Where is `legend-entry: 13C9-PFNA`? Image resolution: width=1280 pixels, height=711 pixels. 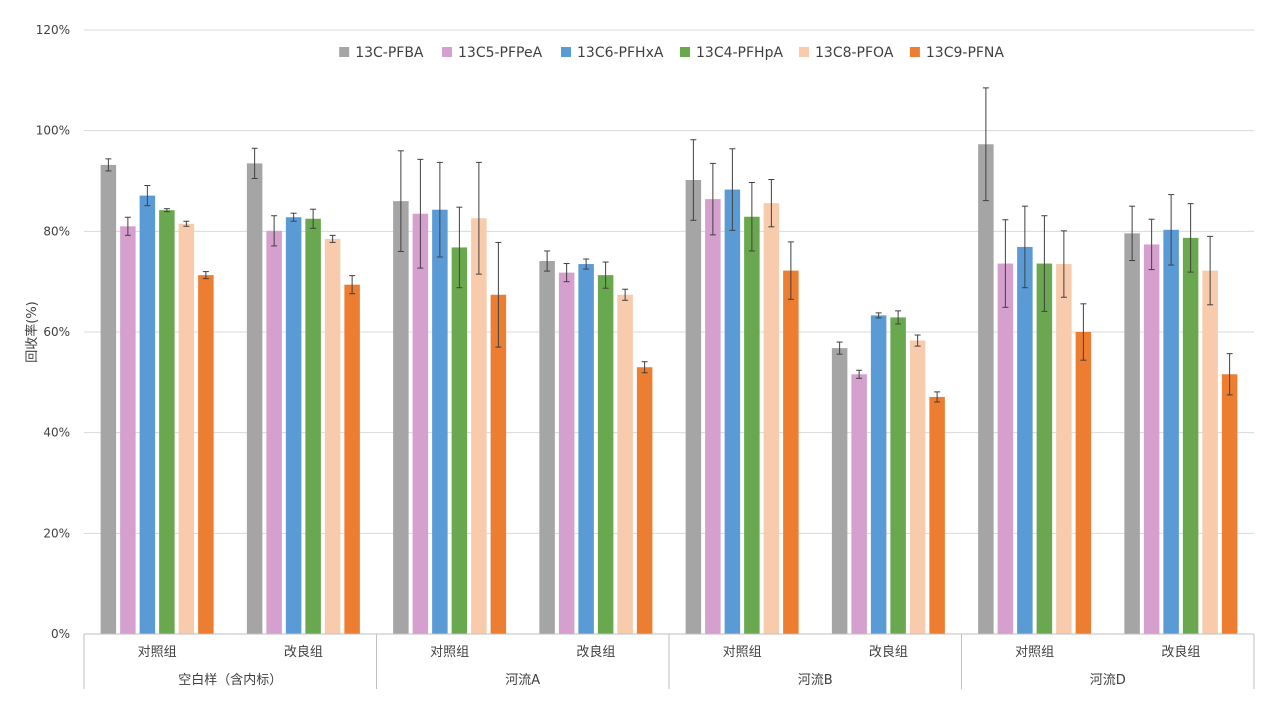
legend-entry: 13C9-PFNA is located at coordinates (965, 53).